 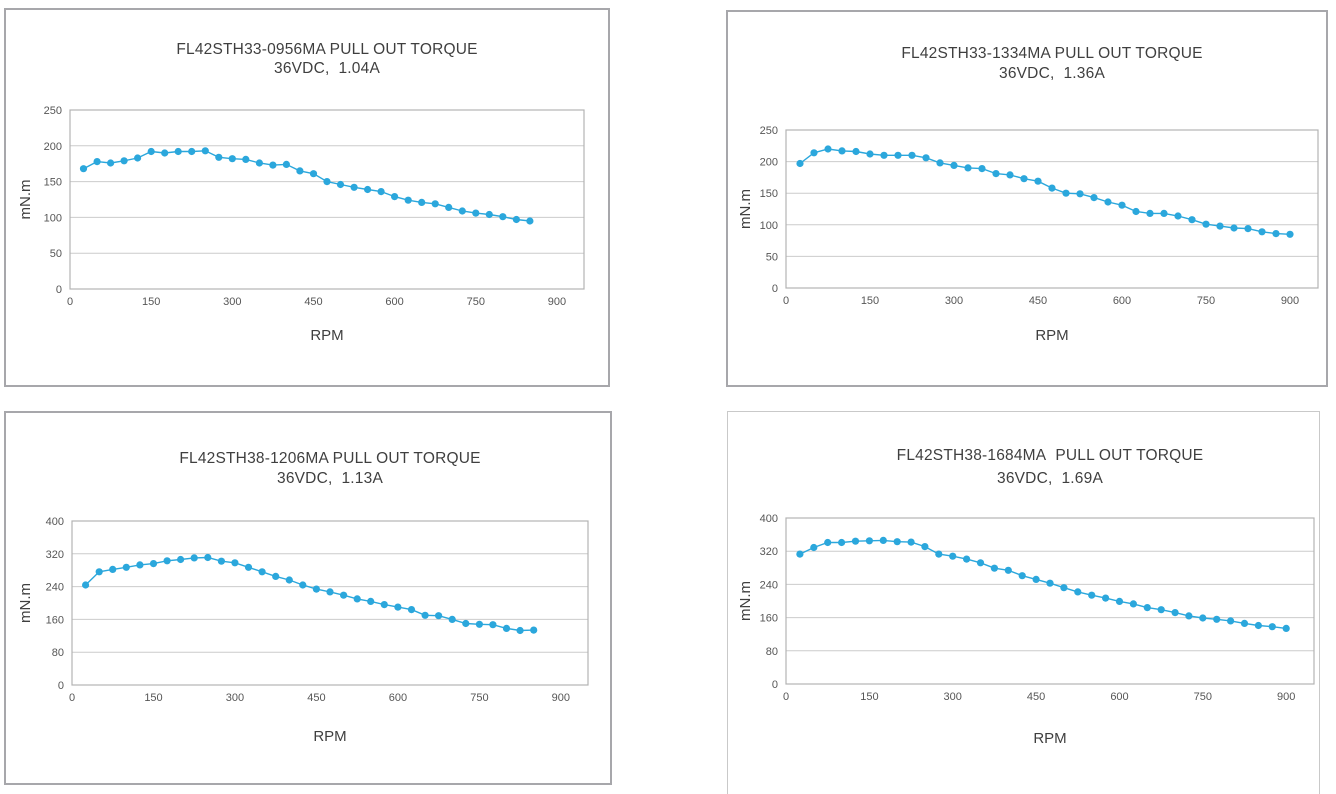 I want to click on chart-subtitle: 36VDC, 1.04A, so click(x=327, y=68).